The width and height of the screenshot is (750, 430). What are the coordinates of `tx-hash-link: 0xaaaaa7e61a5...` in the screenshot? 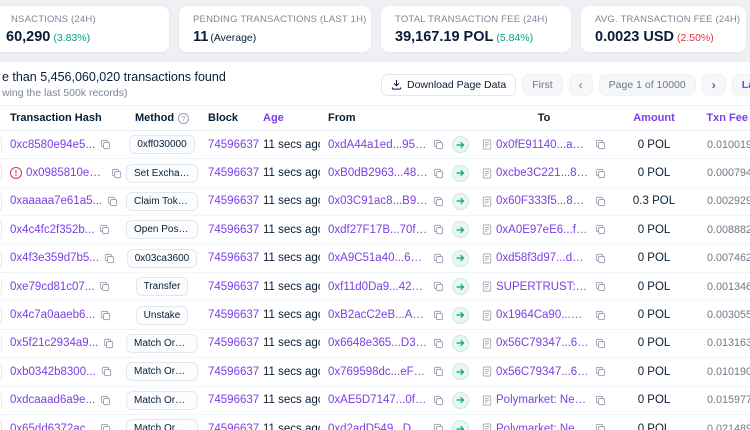 It's located at (56, 201).